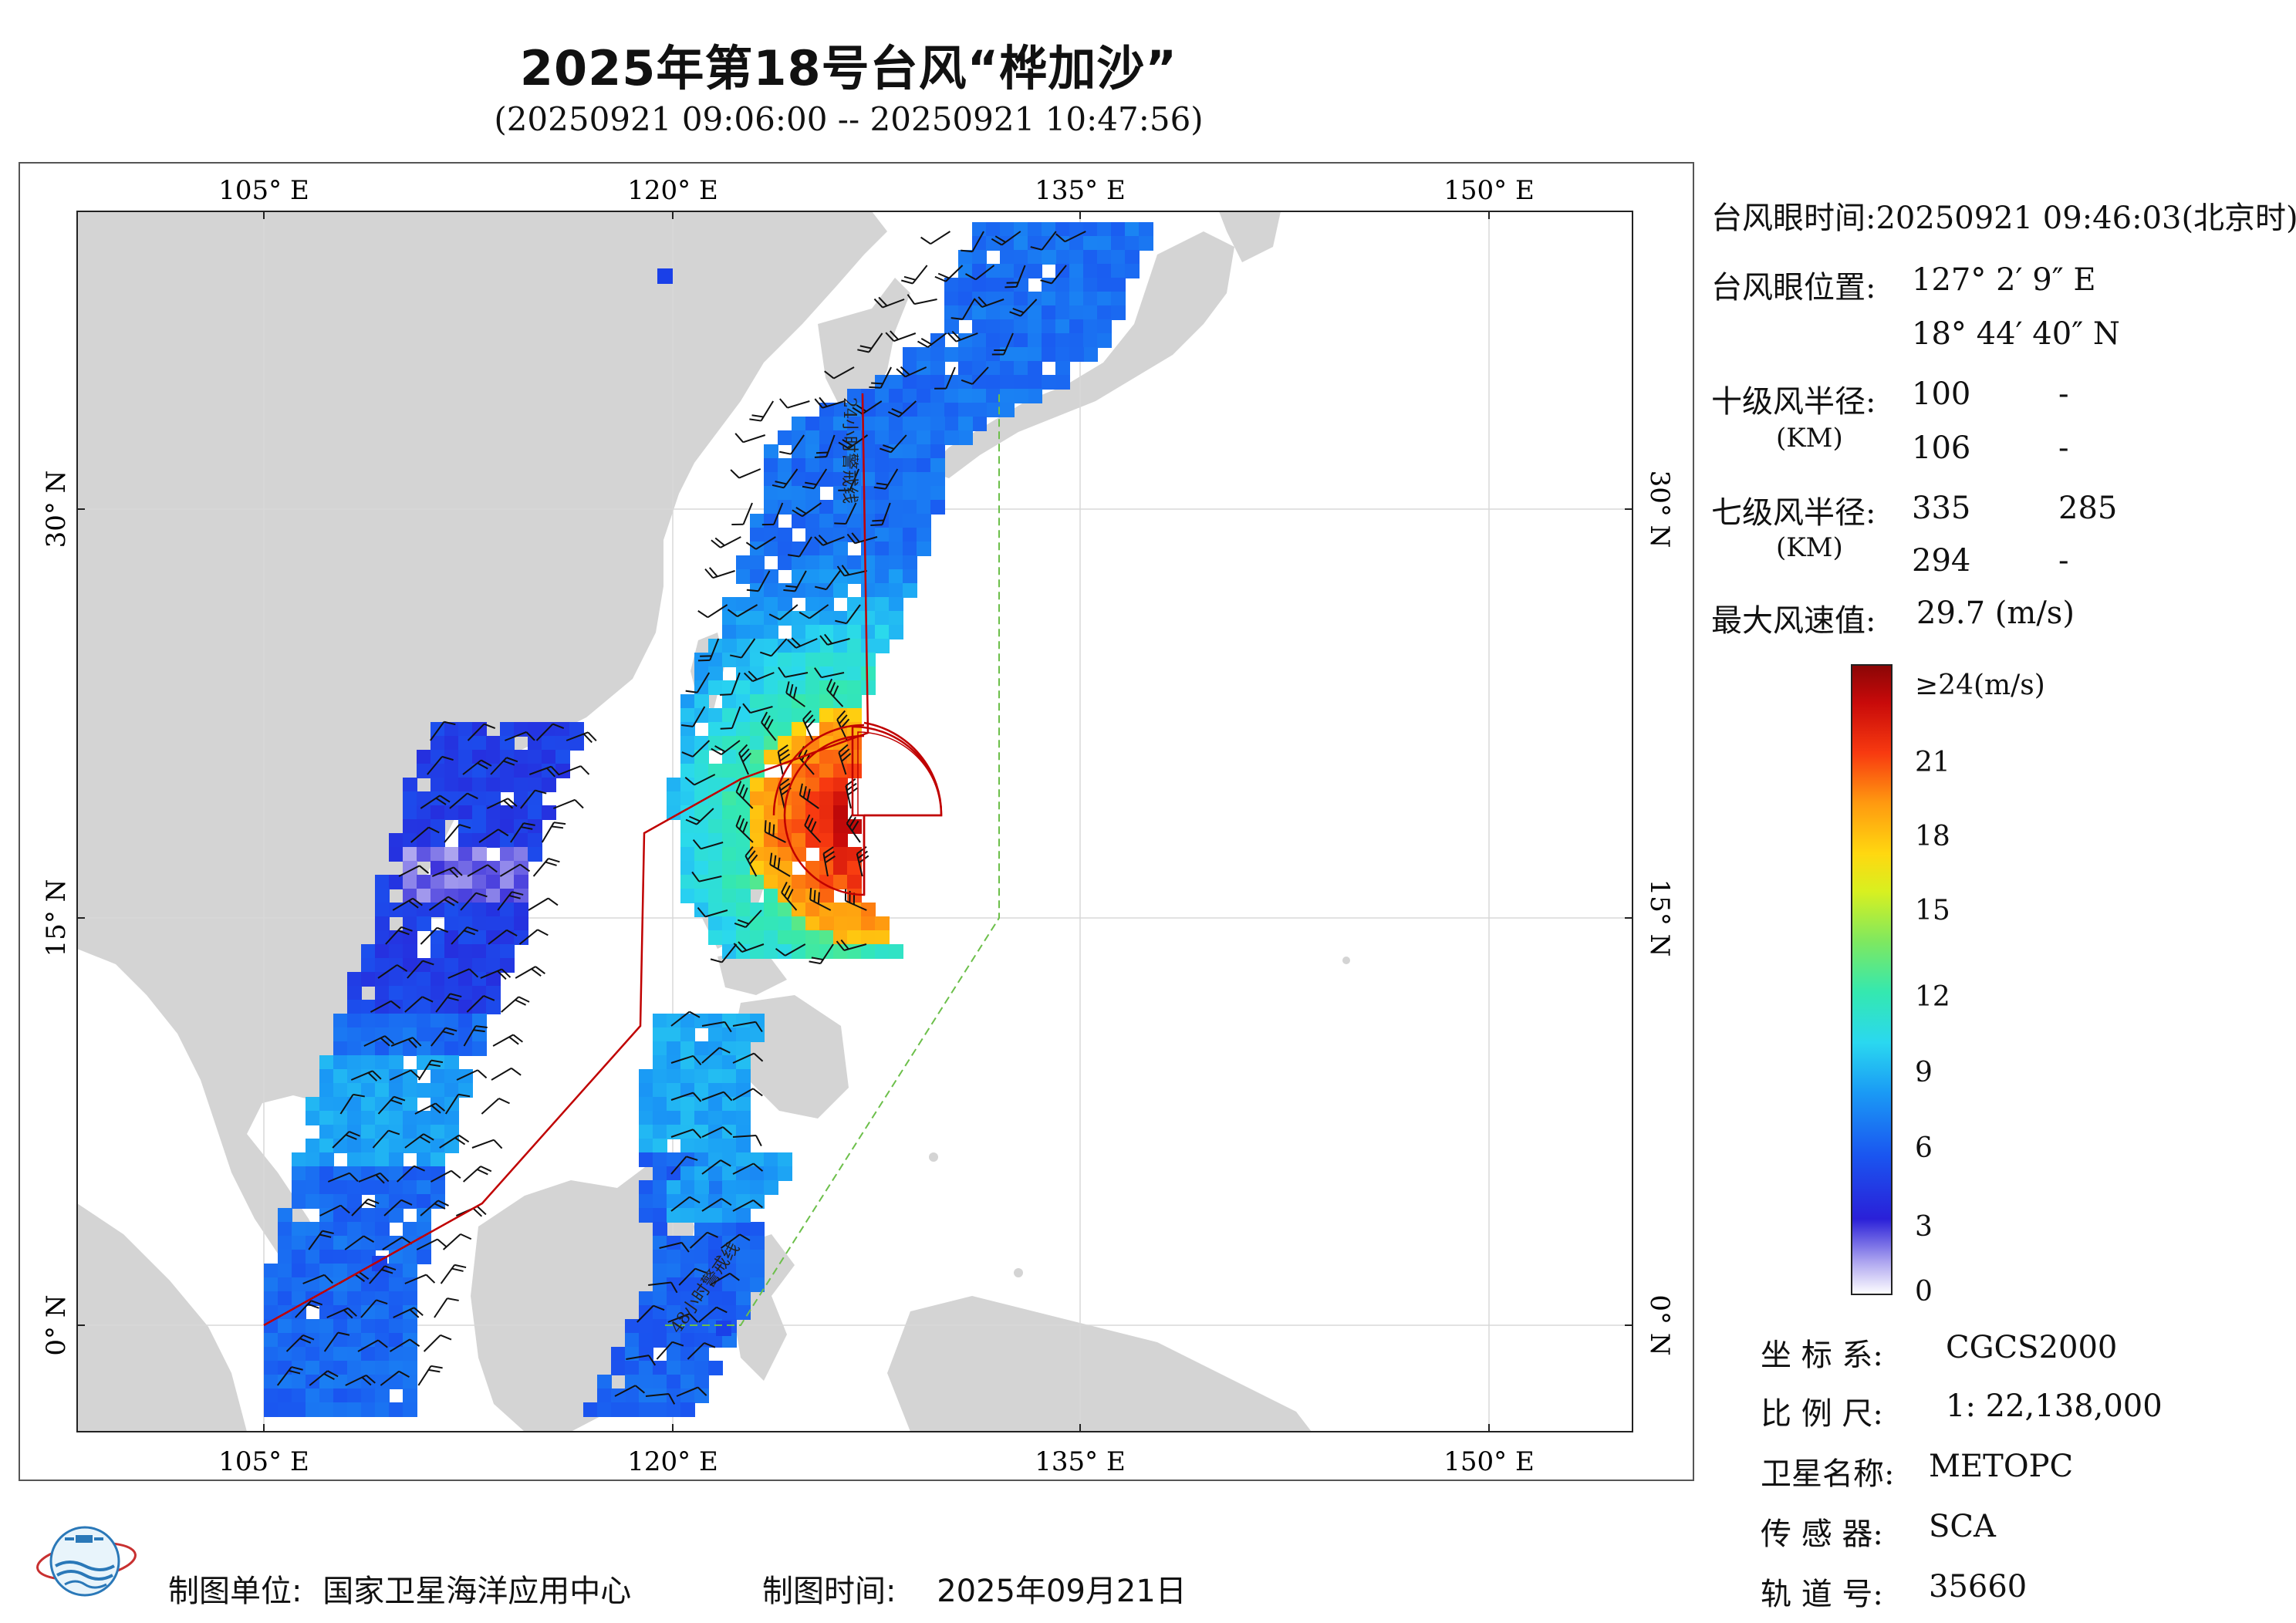  What do you see at coordinates (1924, 1292) in the screenshot?
I see `colorbar-label-0: 0` at bounding box center [1924, 1292].